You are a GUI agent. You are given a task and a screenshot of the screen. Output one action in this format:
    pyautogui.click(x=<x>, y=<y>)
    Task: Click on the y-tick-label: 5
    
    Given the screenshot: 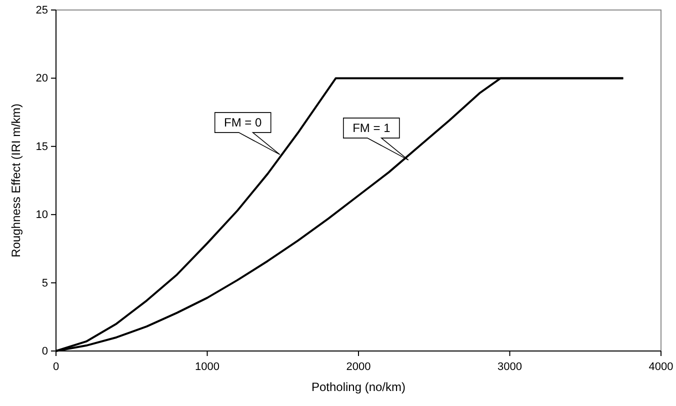 What is the action you would take?
    pyautogui.click(x=45, y=283)
    